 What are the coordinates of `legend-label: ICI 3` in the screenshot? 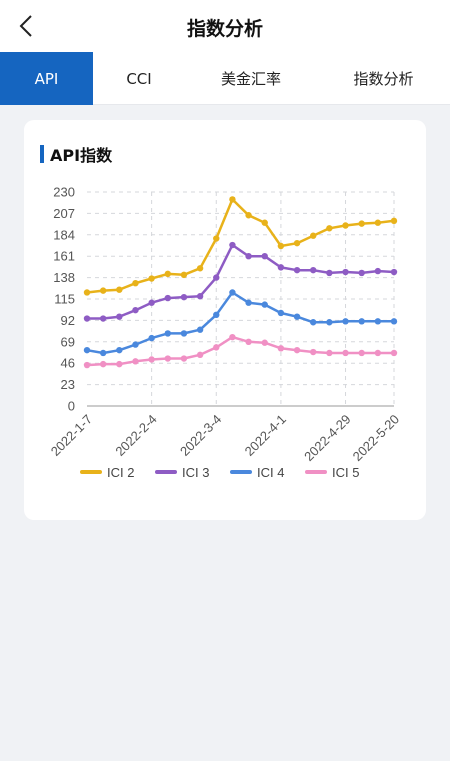 It's located at (195, 472).